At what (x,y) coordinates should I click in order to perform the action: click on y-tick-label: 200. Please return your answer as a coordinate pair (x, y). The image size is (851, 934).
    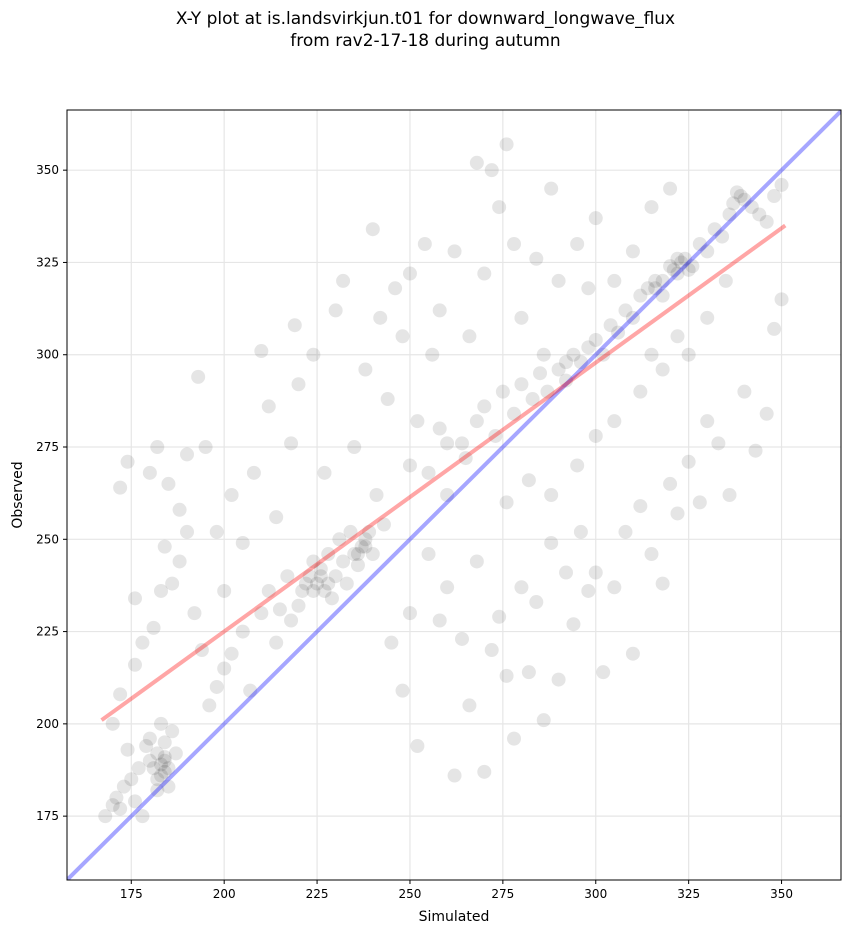
    Looking at the image, I should click on (47, 724).